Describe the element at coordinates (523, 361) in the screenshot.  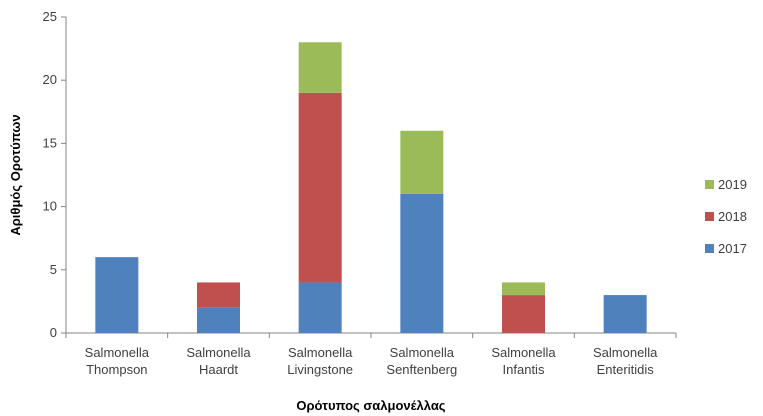
I see `x-category-label: Salmonella Infantis` at that location.